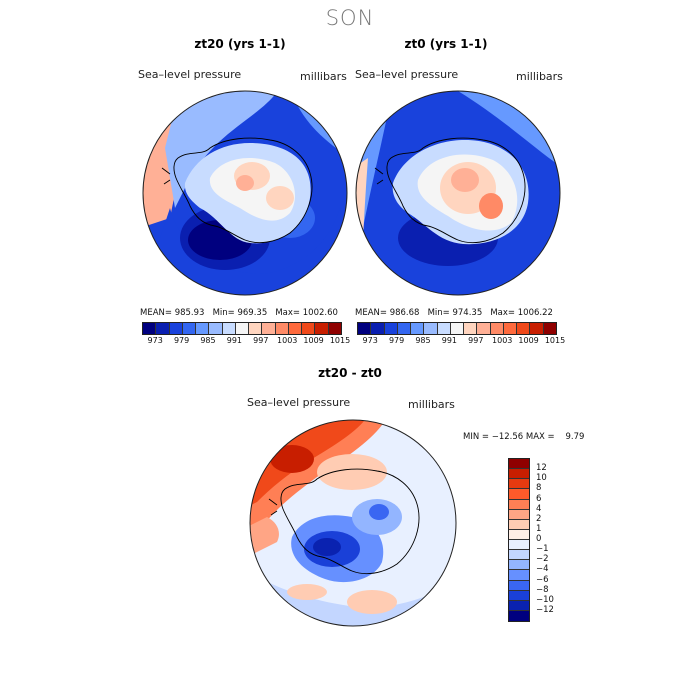 Image resolution: width=700 pixels, height=700 pixels. I want to click on diff-colorbar-tick-label: −2, so click(542, 559).